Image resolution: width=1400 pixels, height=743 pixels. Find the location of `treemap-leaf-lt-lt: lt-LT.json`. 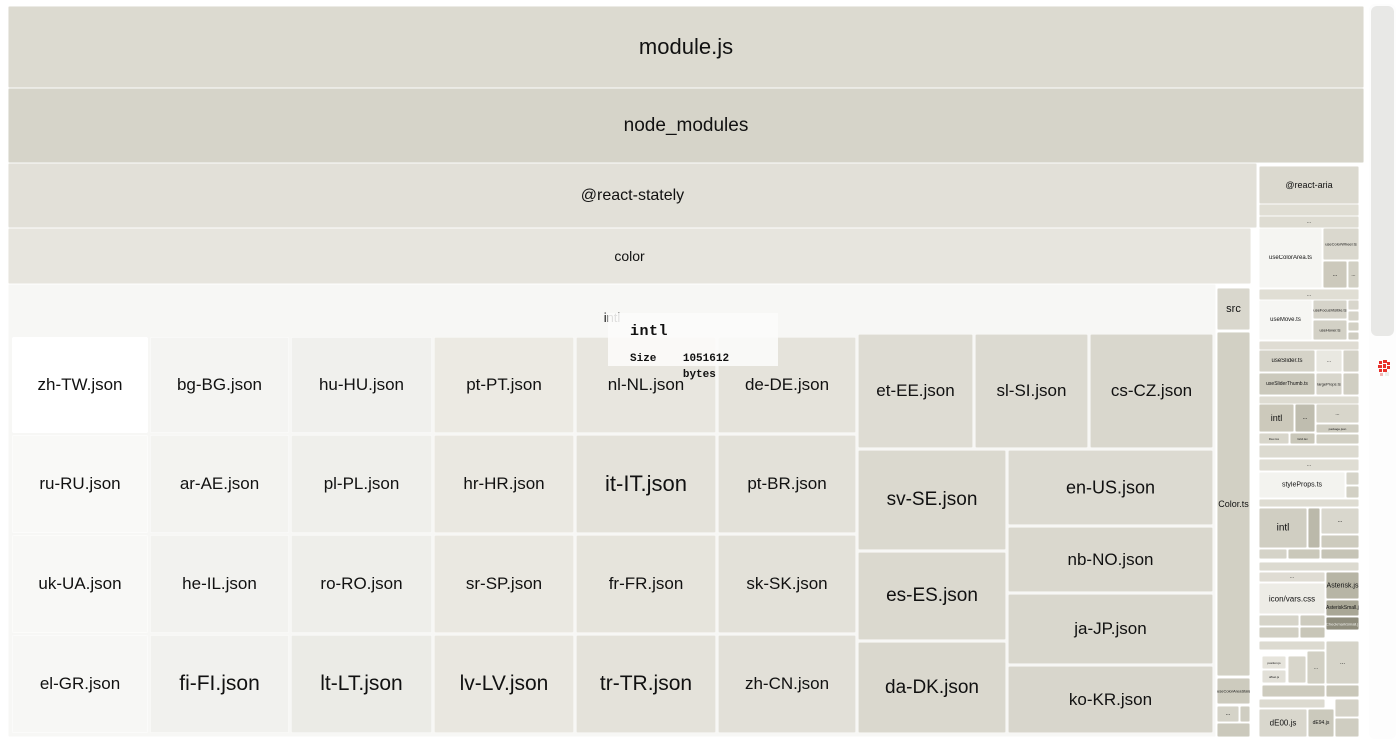

treemap-leaf-lt-lt: lt-LT.json is located at coordinates (361, 684).